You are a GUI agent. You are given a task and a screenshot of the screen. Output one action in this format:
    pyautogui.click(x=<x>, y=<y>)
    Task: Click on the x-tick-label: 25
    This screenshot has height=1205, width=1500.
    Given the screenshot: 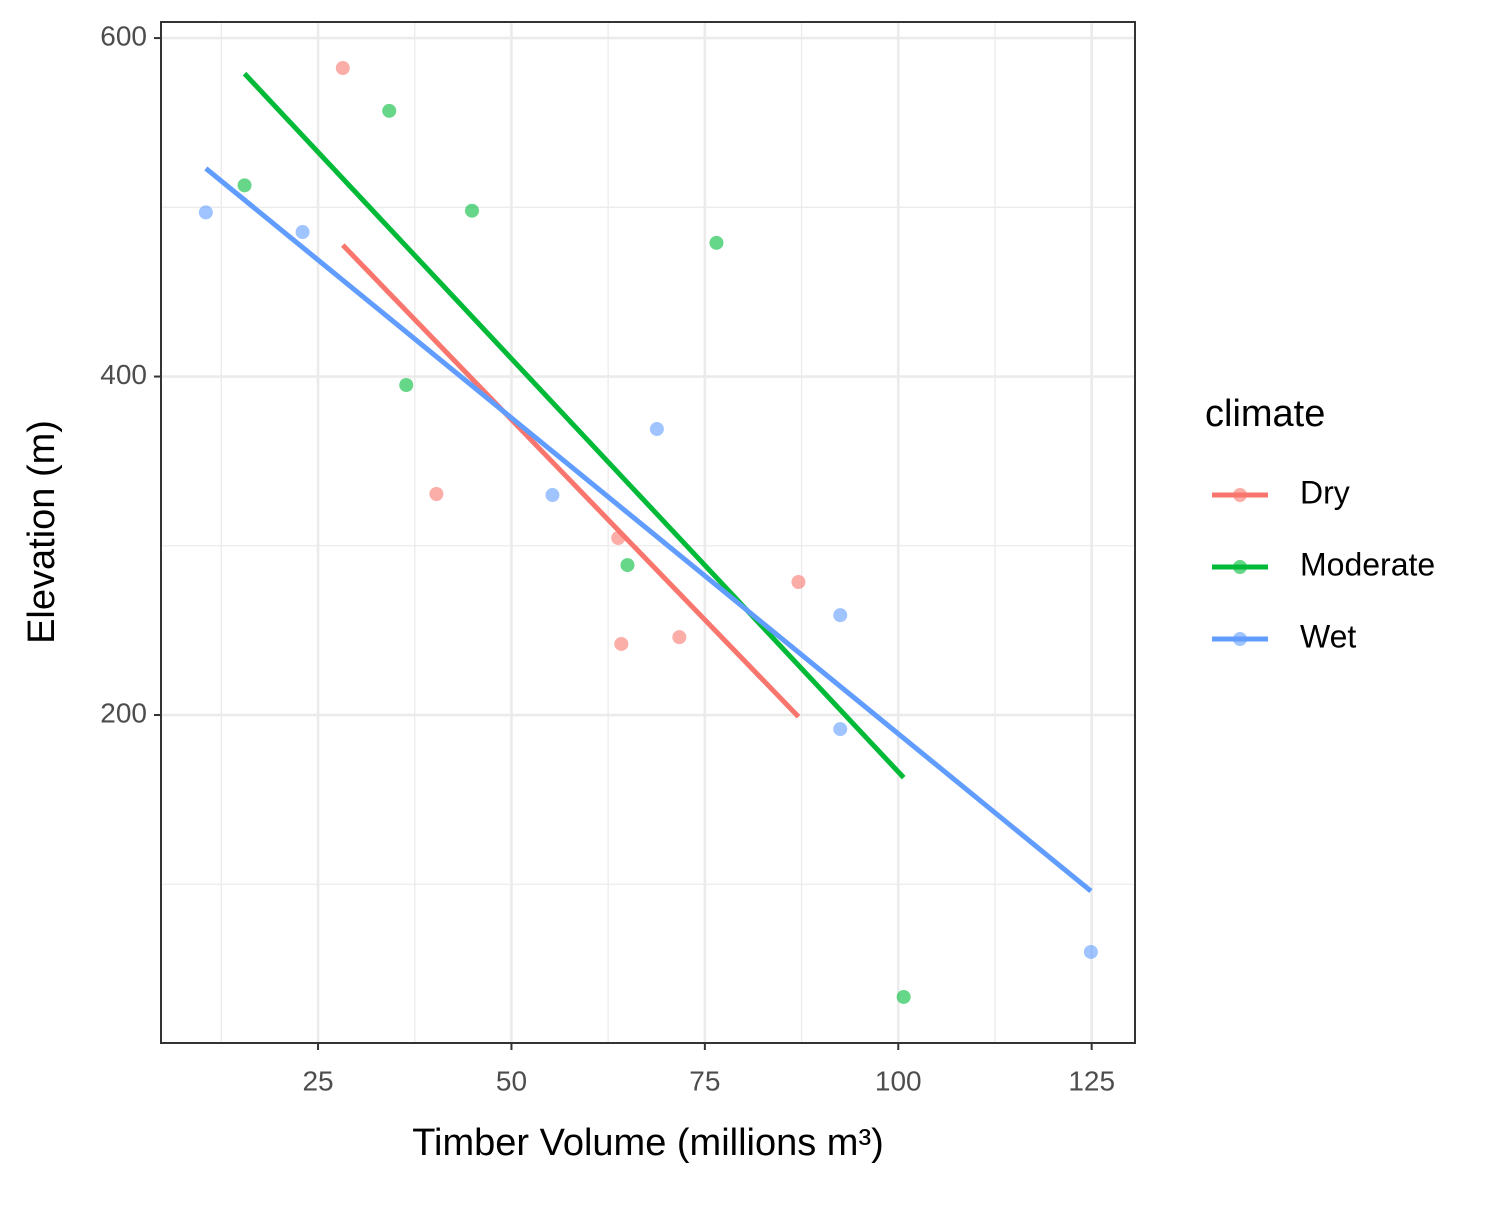 What is the action you would take?
    pyautogui.click(x=317, y=1080)
    